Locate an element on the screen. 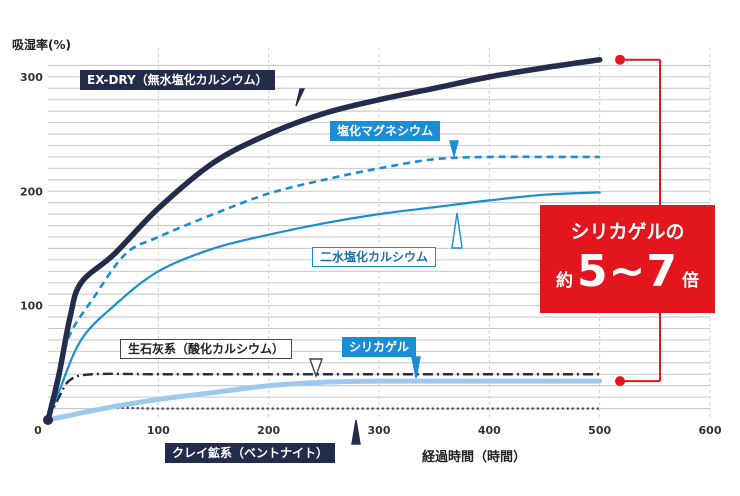 The width and height of the screenshot is (740, 496). series-label-clay: クレイ鉱系（ベントナイト） is located at coordinates (250, 453).